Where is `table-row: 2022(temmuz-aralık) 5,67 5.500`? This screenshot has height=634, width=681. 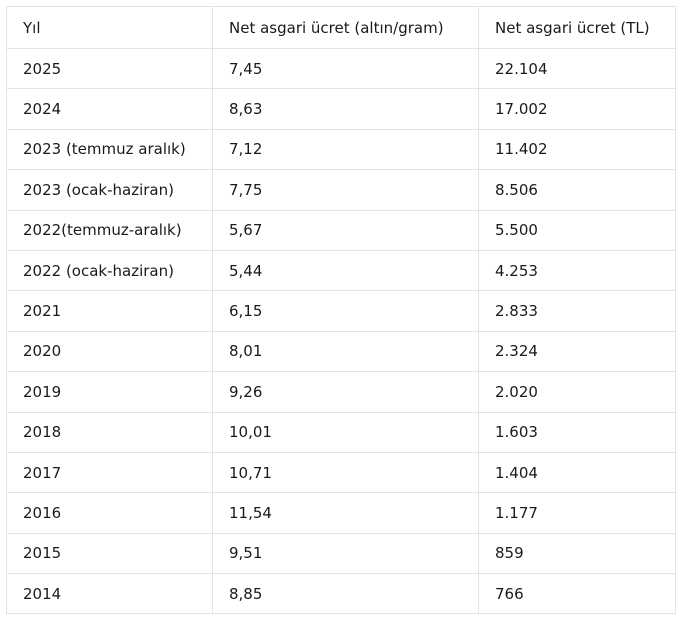
table-row: 2022(temmuz-aralık) 5,67 5.500 is located at coordinates (341, 230).